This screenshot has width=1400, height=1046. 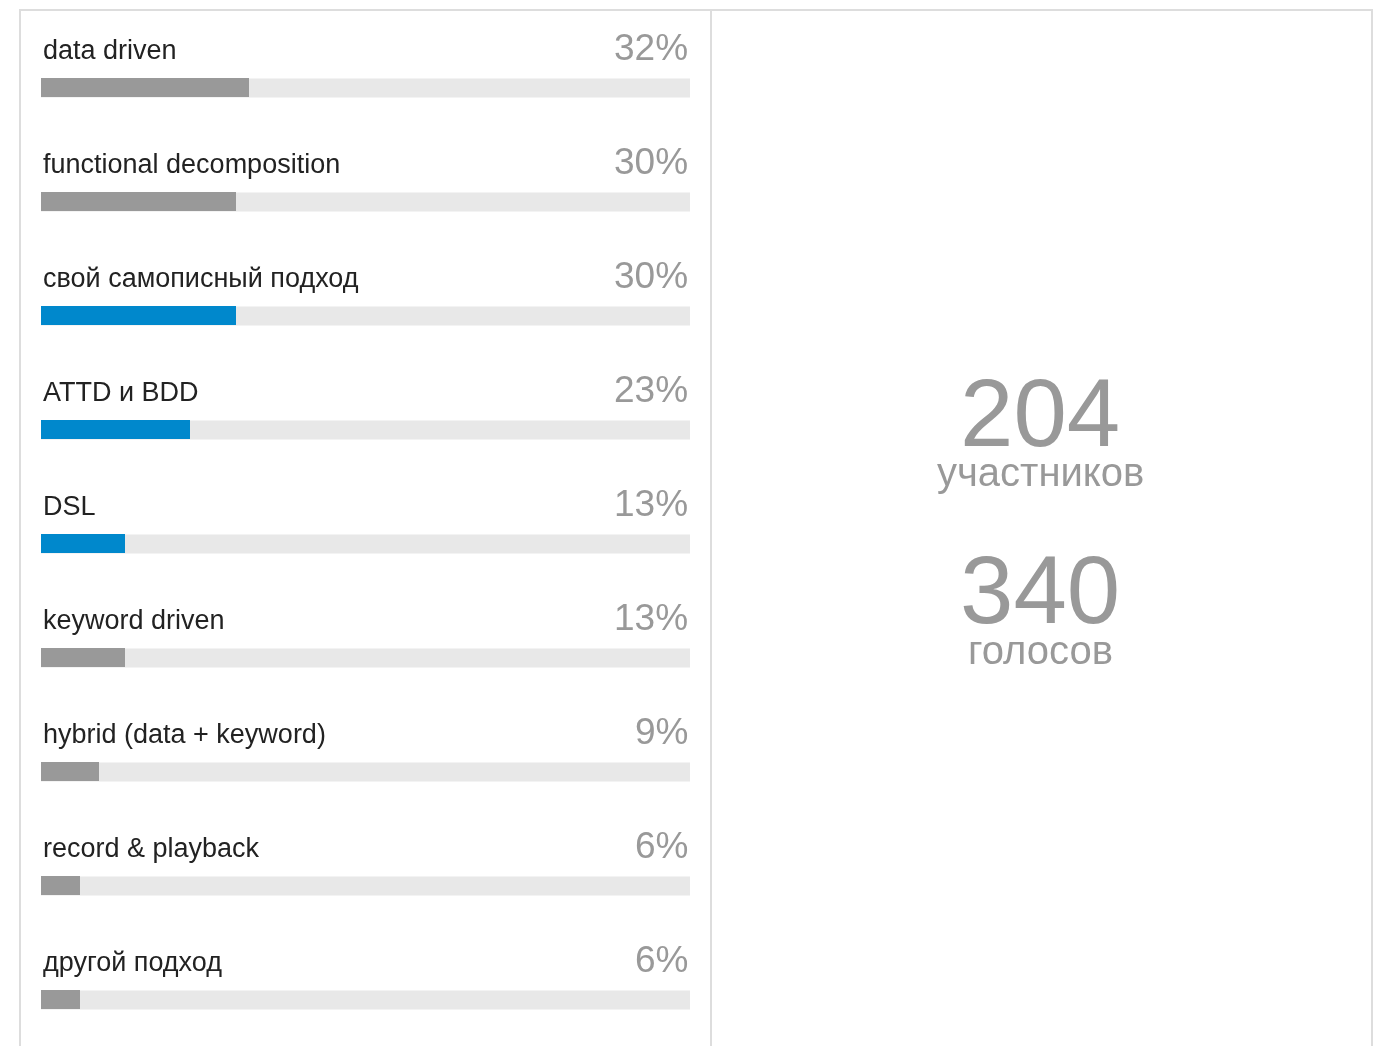 What do you see at coordinates (133, 962) in the screenshot?
I see `y-tick-label: другой подход` at bounding box center [133, 962].